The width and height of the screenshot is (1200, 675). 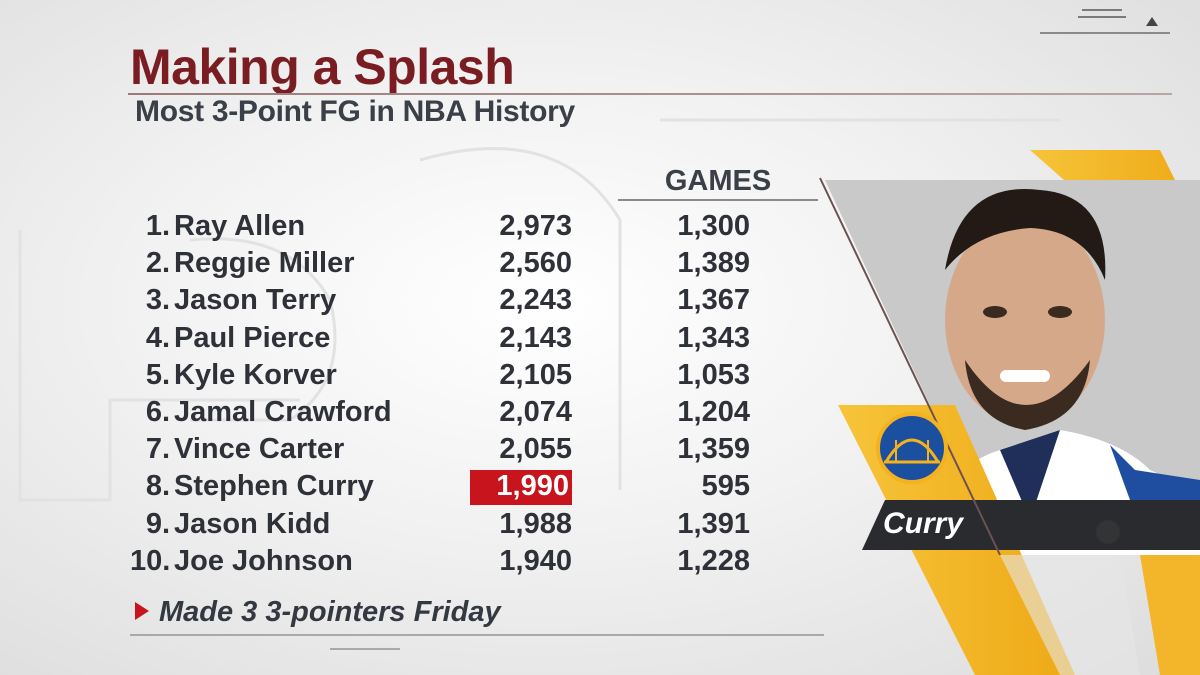 What do you see at coordinates (157, 263) in the screenshot?
I see `rank: 2.` at bounding box center [157, 263].